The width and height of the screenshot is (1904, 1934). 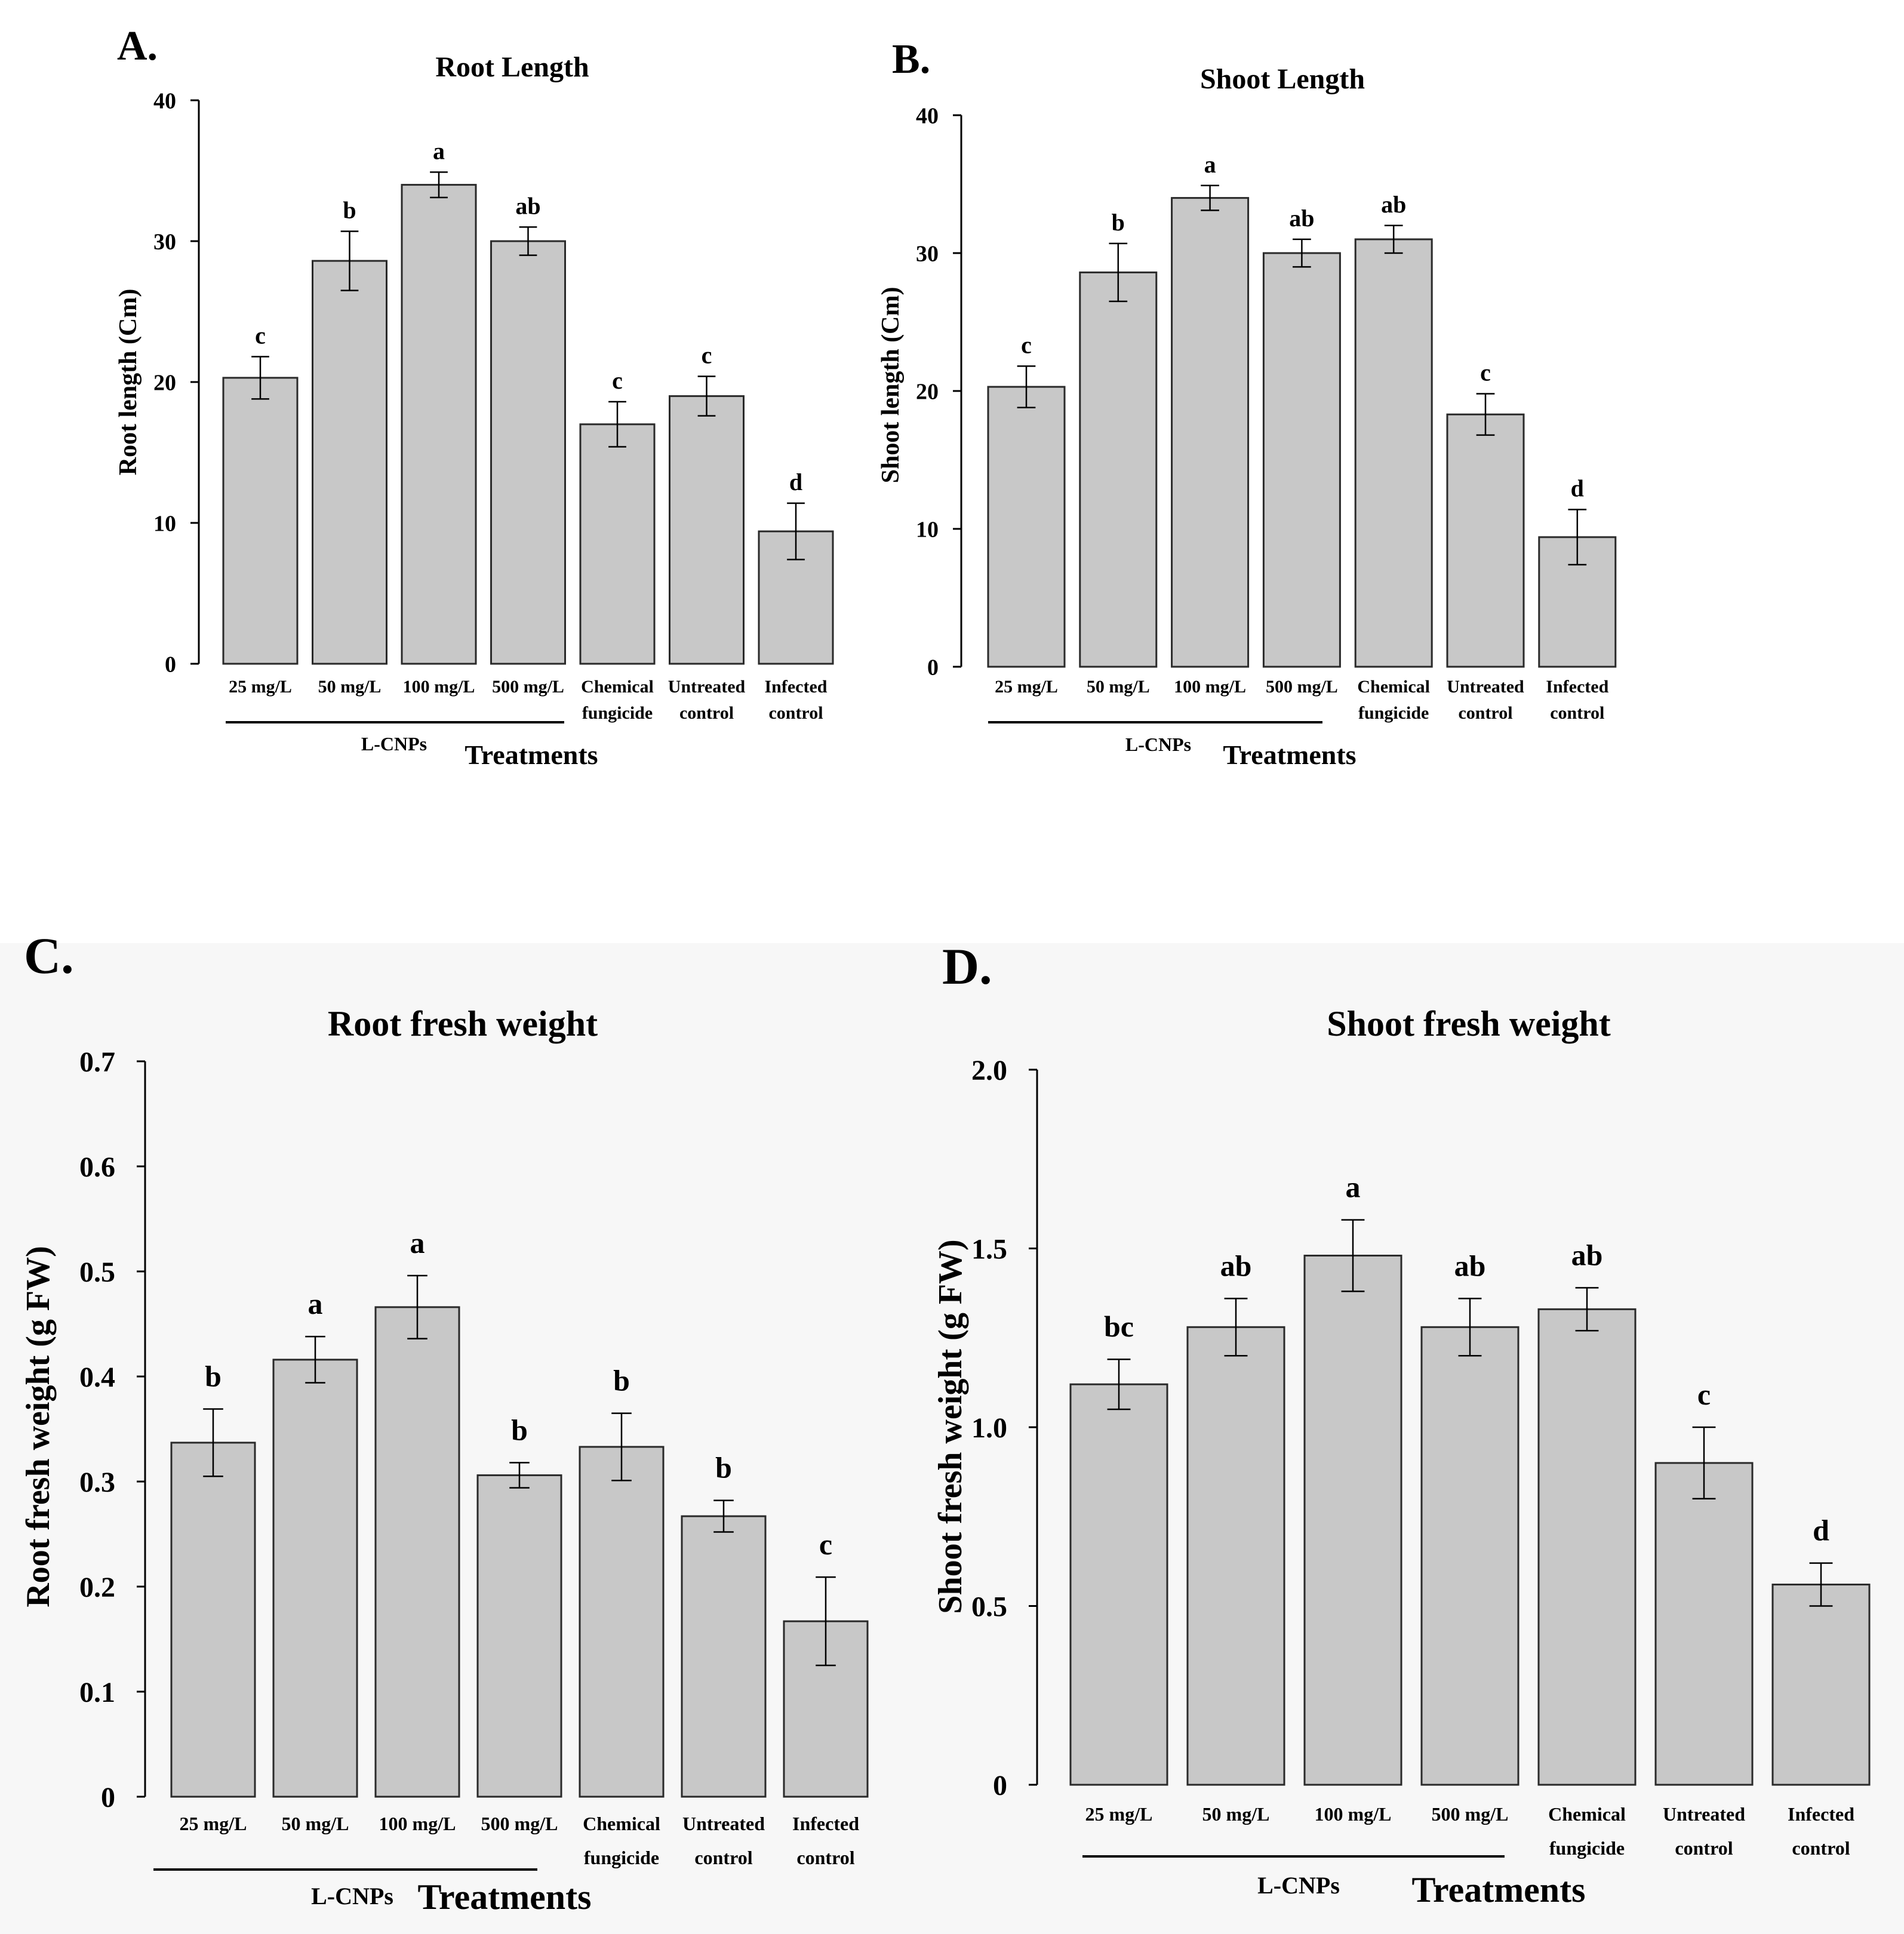 What do you see at coordinates (927, 391) in the screenshot?
I see `y-tick-label: 20` at bounding box center [927, 391].